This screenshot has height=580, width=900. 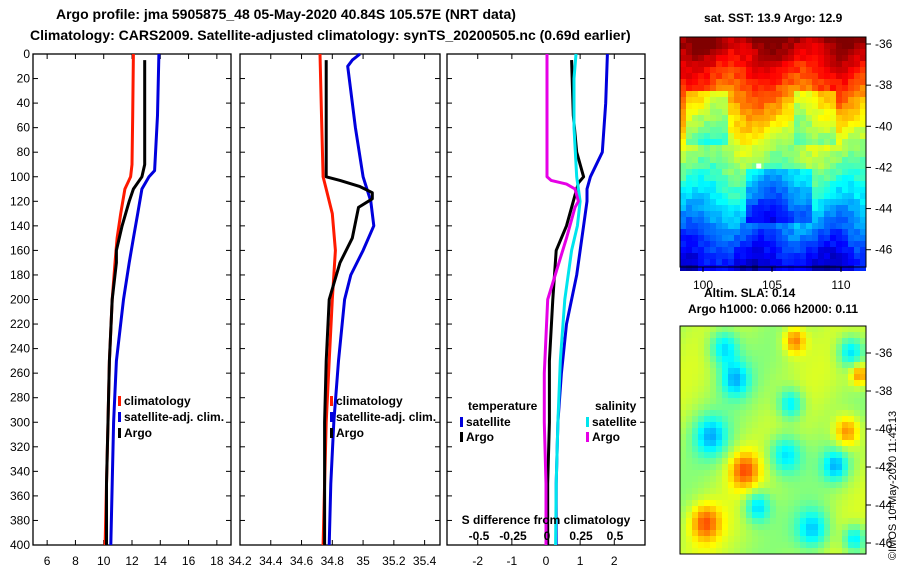 I want to click on series-line-satellite-adj-clim-, so click(x=135, y=299).